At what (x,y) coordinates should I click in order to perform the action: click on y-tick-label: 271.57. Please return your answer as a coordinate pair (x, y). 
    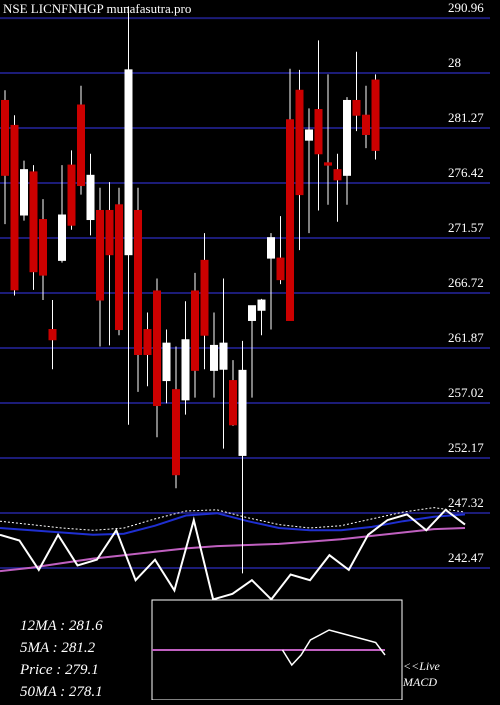
    Looking at the image, I should click on (466, 227).